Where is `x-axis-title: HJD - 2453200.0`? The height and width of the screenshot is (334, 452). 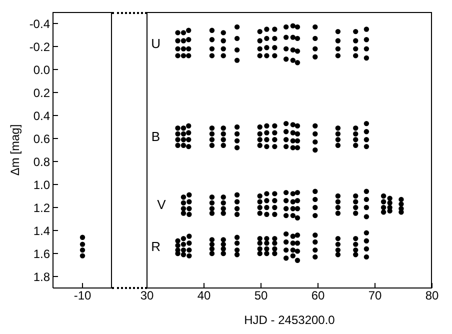
x-axis-title: HJD - 2453200.0 is located at coordinates (290, 320).